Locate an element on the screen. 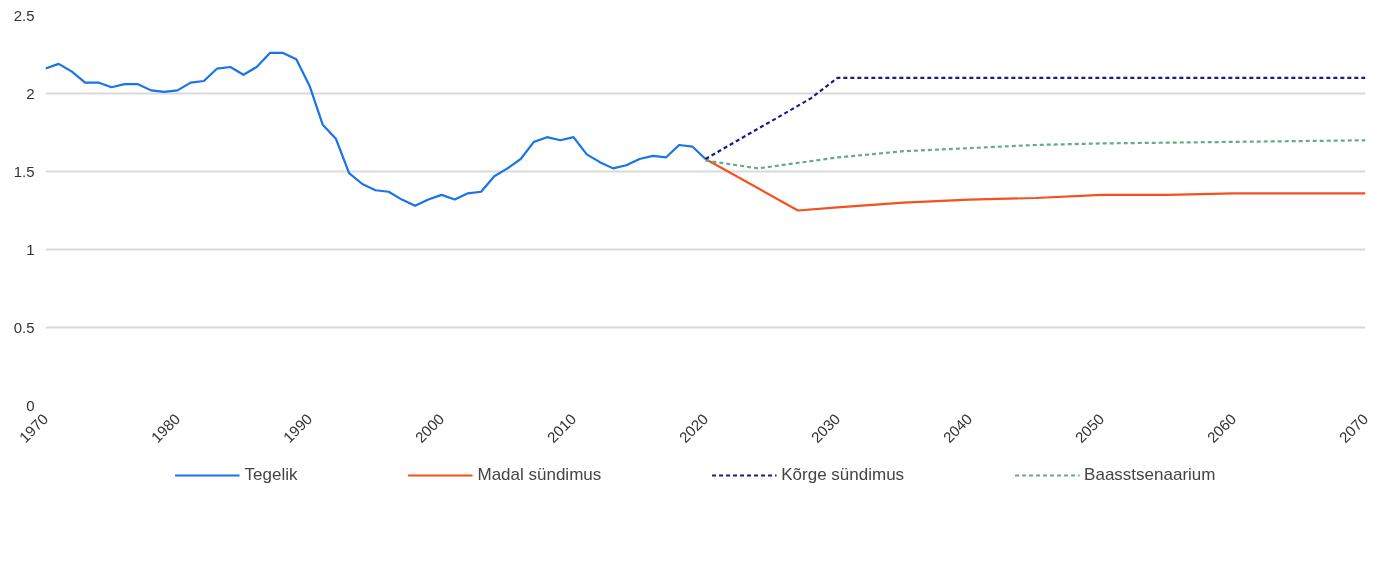 The image size is (1394, 576). y-tick-label: 0 is located at coordinates (30, 405).